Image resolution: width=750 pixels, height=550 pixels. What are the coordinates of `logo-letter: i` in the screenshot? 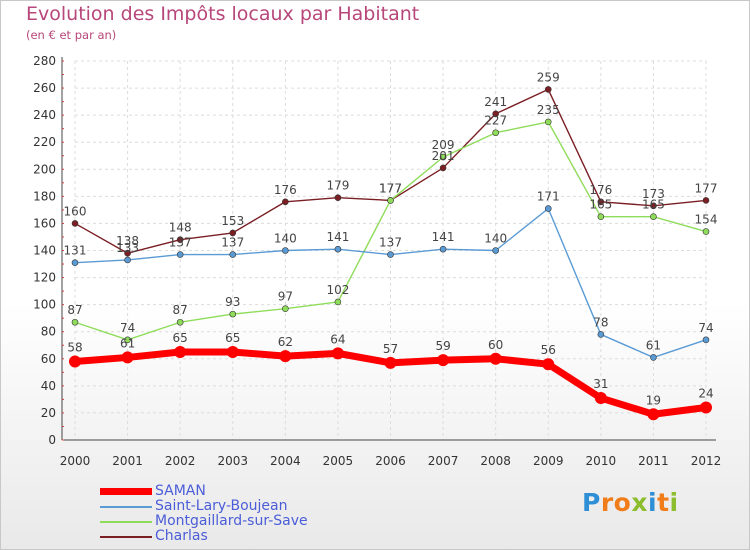 It's located at (674, 502).